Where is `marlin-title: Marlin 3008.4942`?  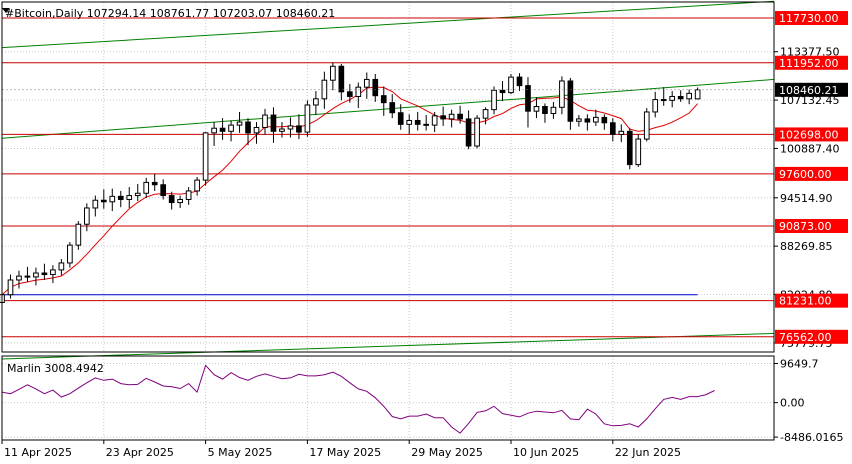 marlin-title: Marlin 3008.4942 is located at coordinates (55, 368).